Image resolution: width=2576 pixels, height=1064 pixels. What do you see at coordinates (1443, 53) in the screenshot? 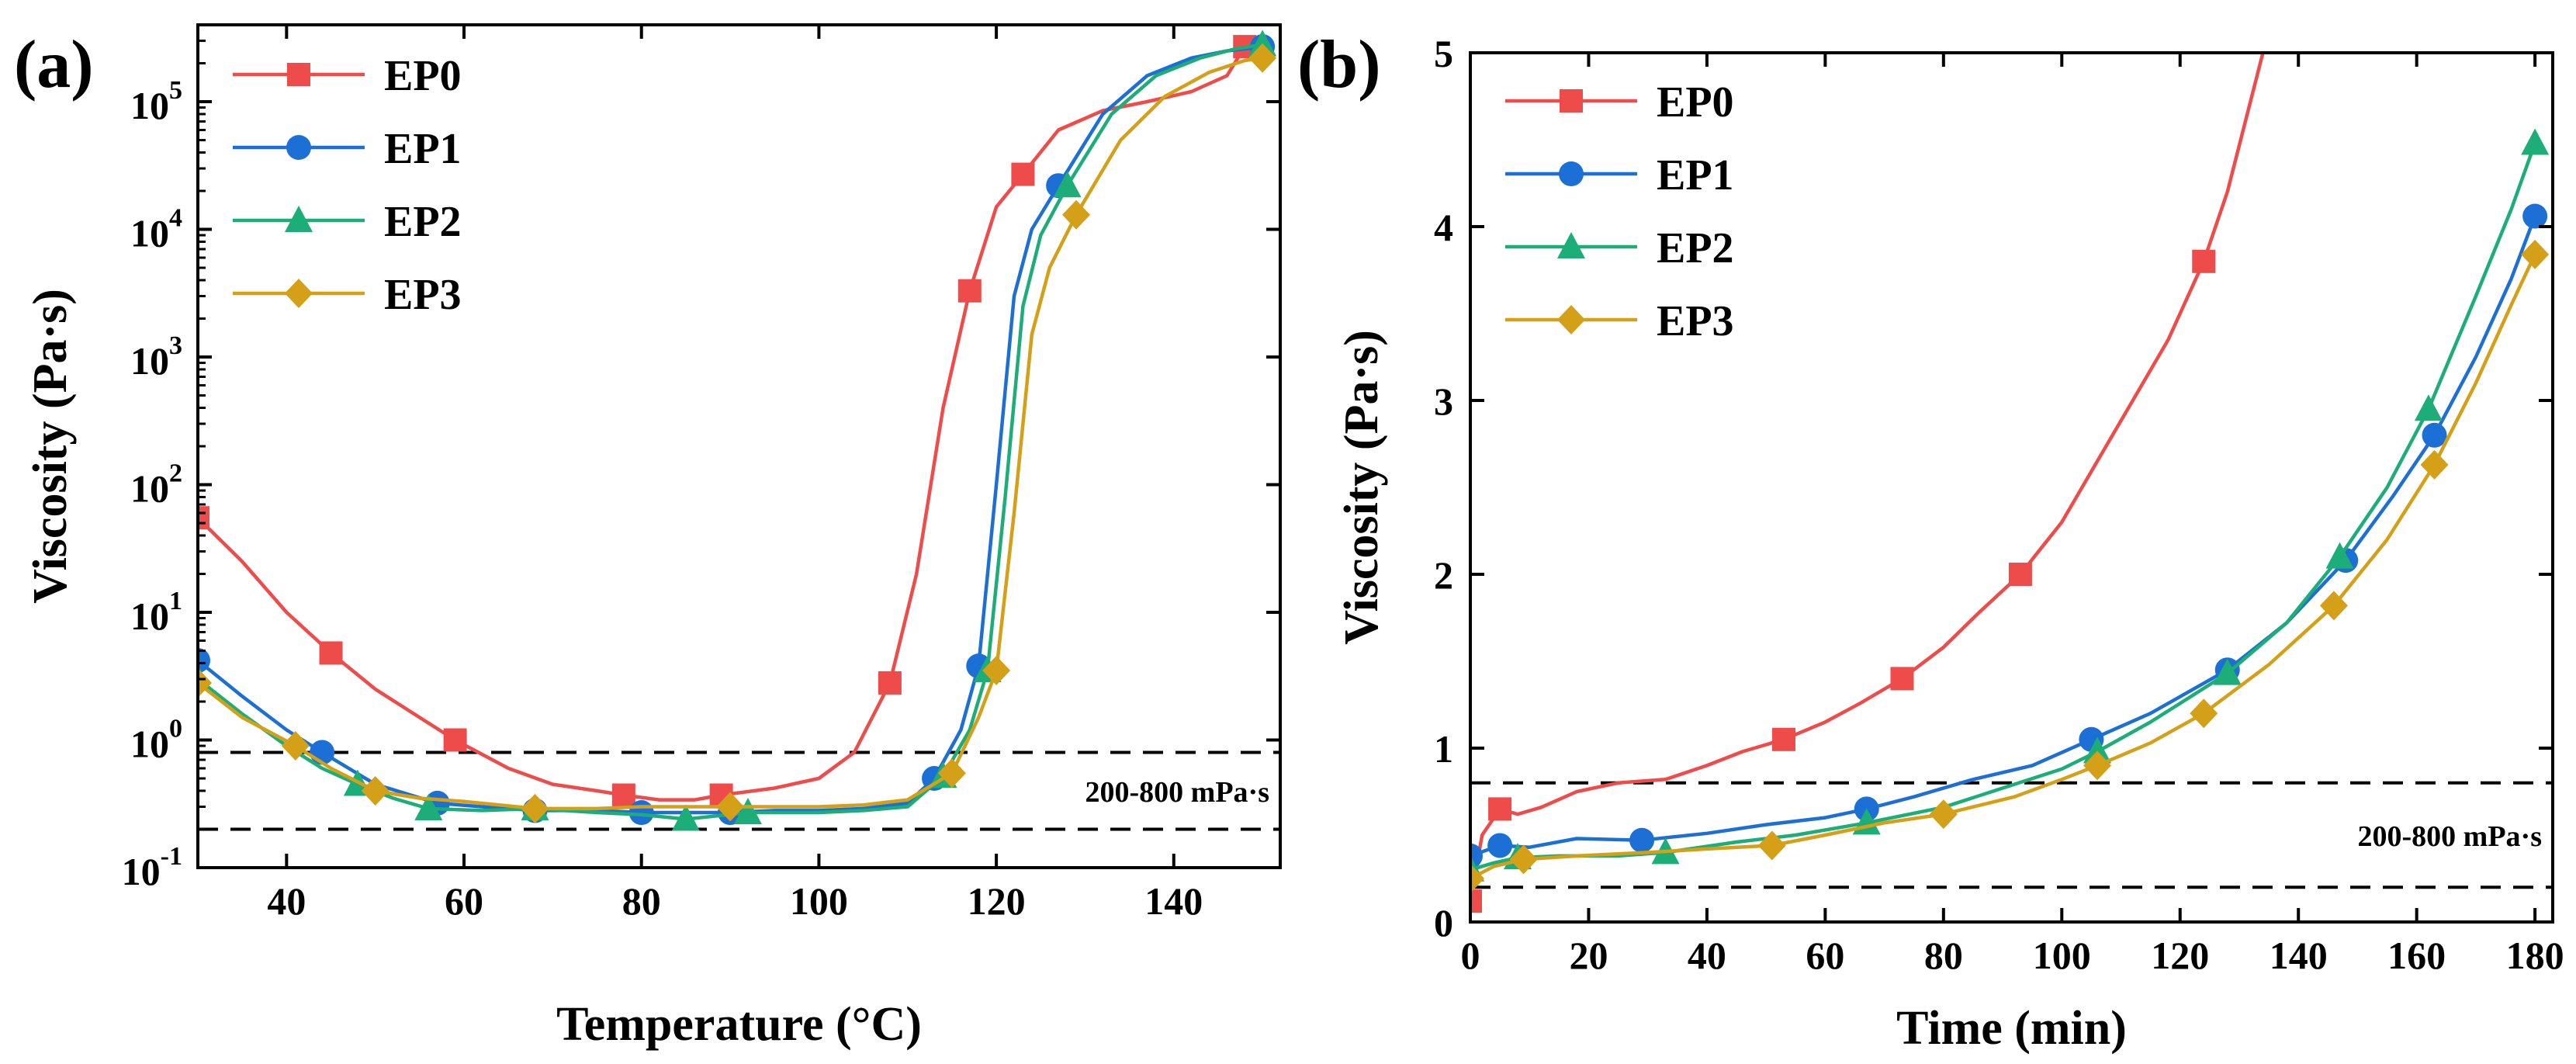
I see `y-tick-label: 5` at bounding box center [1443, 53].